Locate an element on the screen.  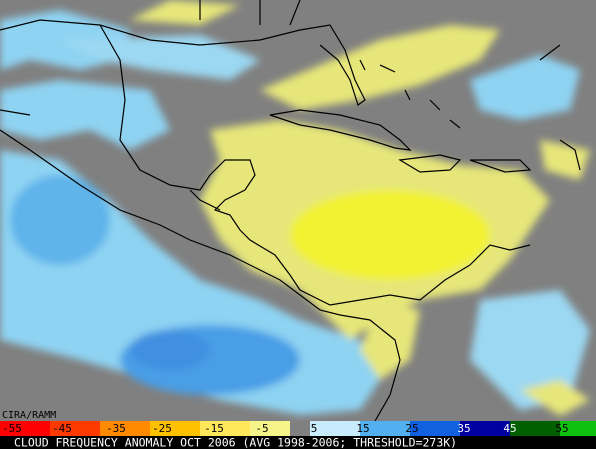
legend-label: 55 is located at coordinates (561, 428).